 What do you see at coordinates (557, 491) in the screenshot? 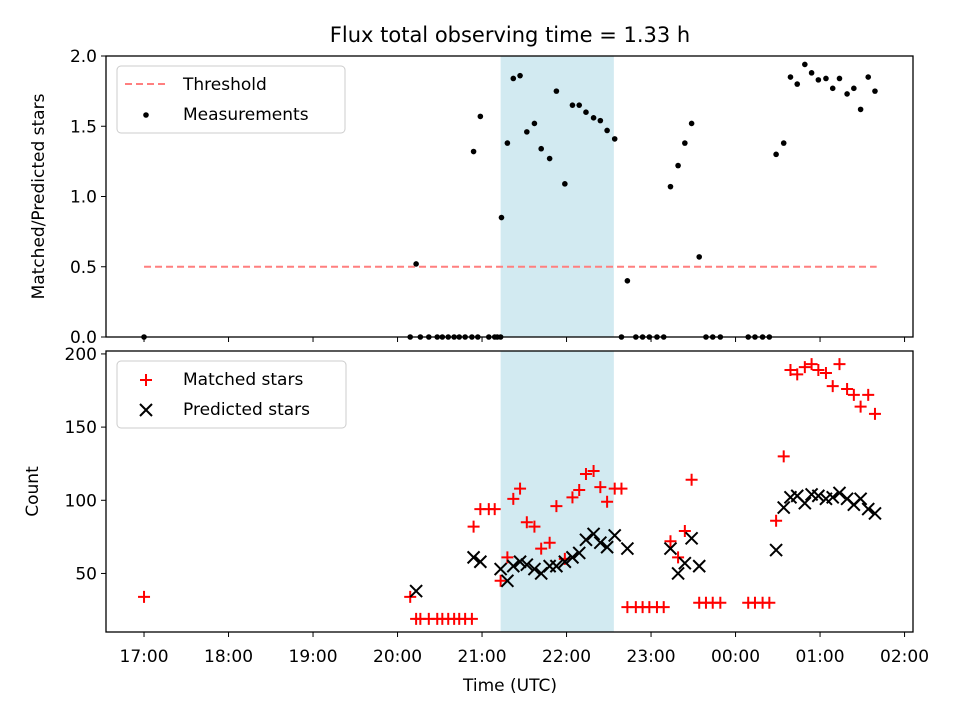
I see `observing-span-bottom` at bounding box center [557, 491].